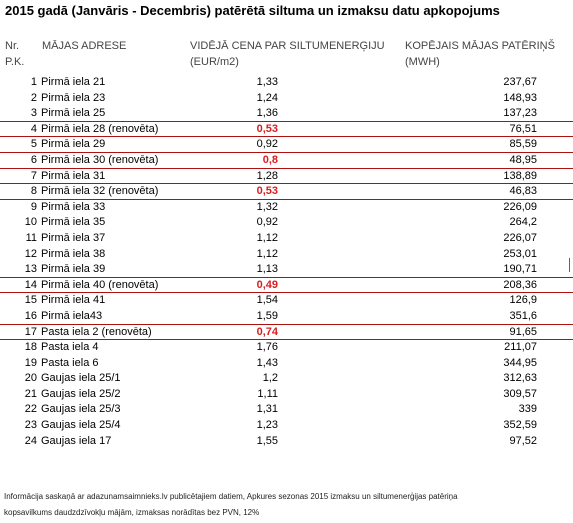 Image resolution: width=573 pixels, height=523 pixels. What do you see at coordinates (520, 425) in the screenshot?
I see `row-total: 352,59` at bounding box center [520, 425].